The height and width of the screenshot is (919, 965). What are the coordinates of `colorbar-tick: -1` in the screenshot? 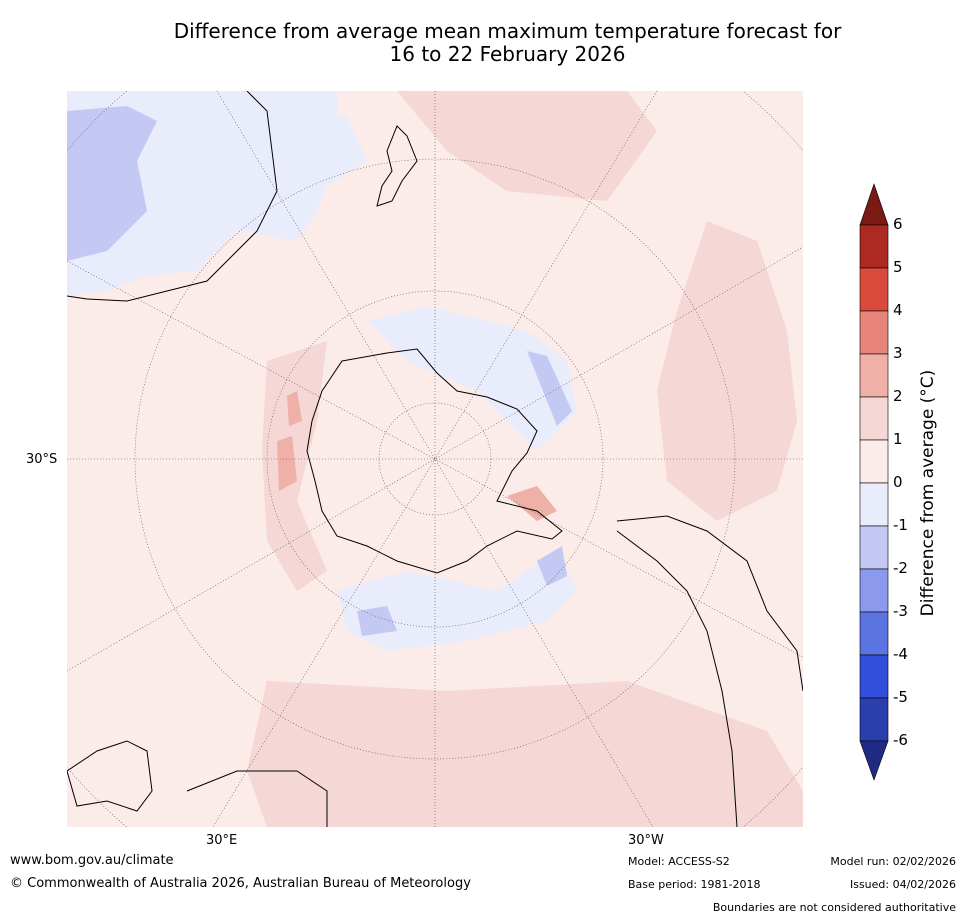 It's located at (900, 525).